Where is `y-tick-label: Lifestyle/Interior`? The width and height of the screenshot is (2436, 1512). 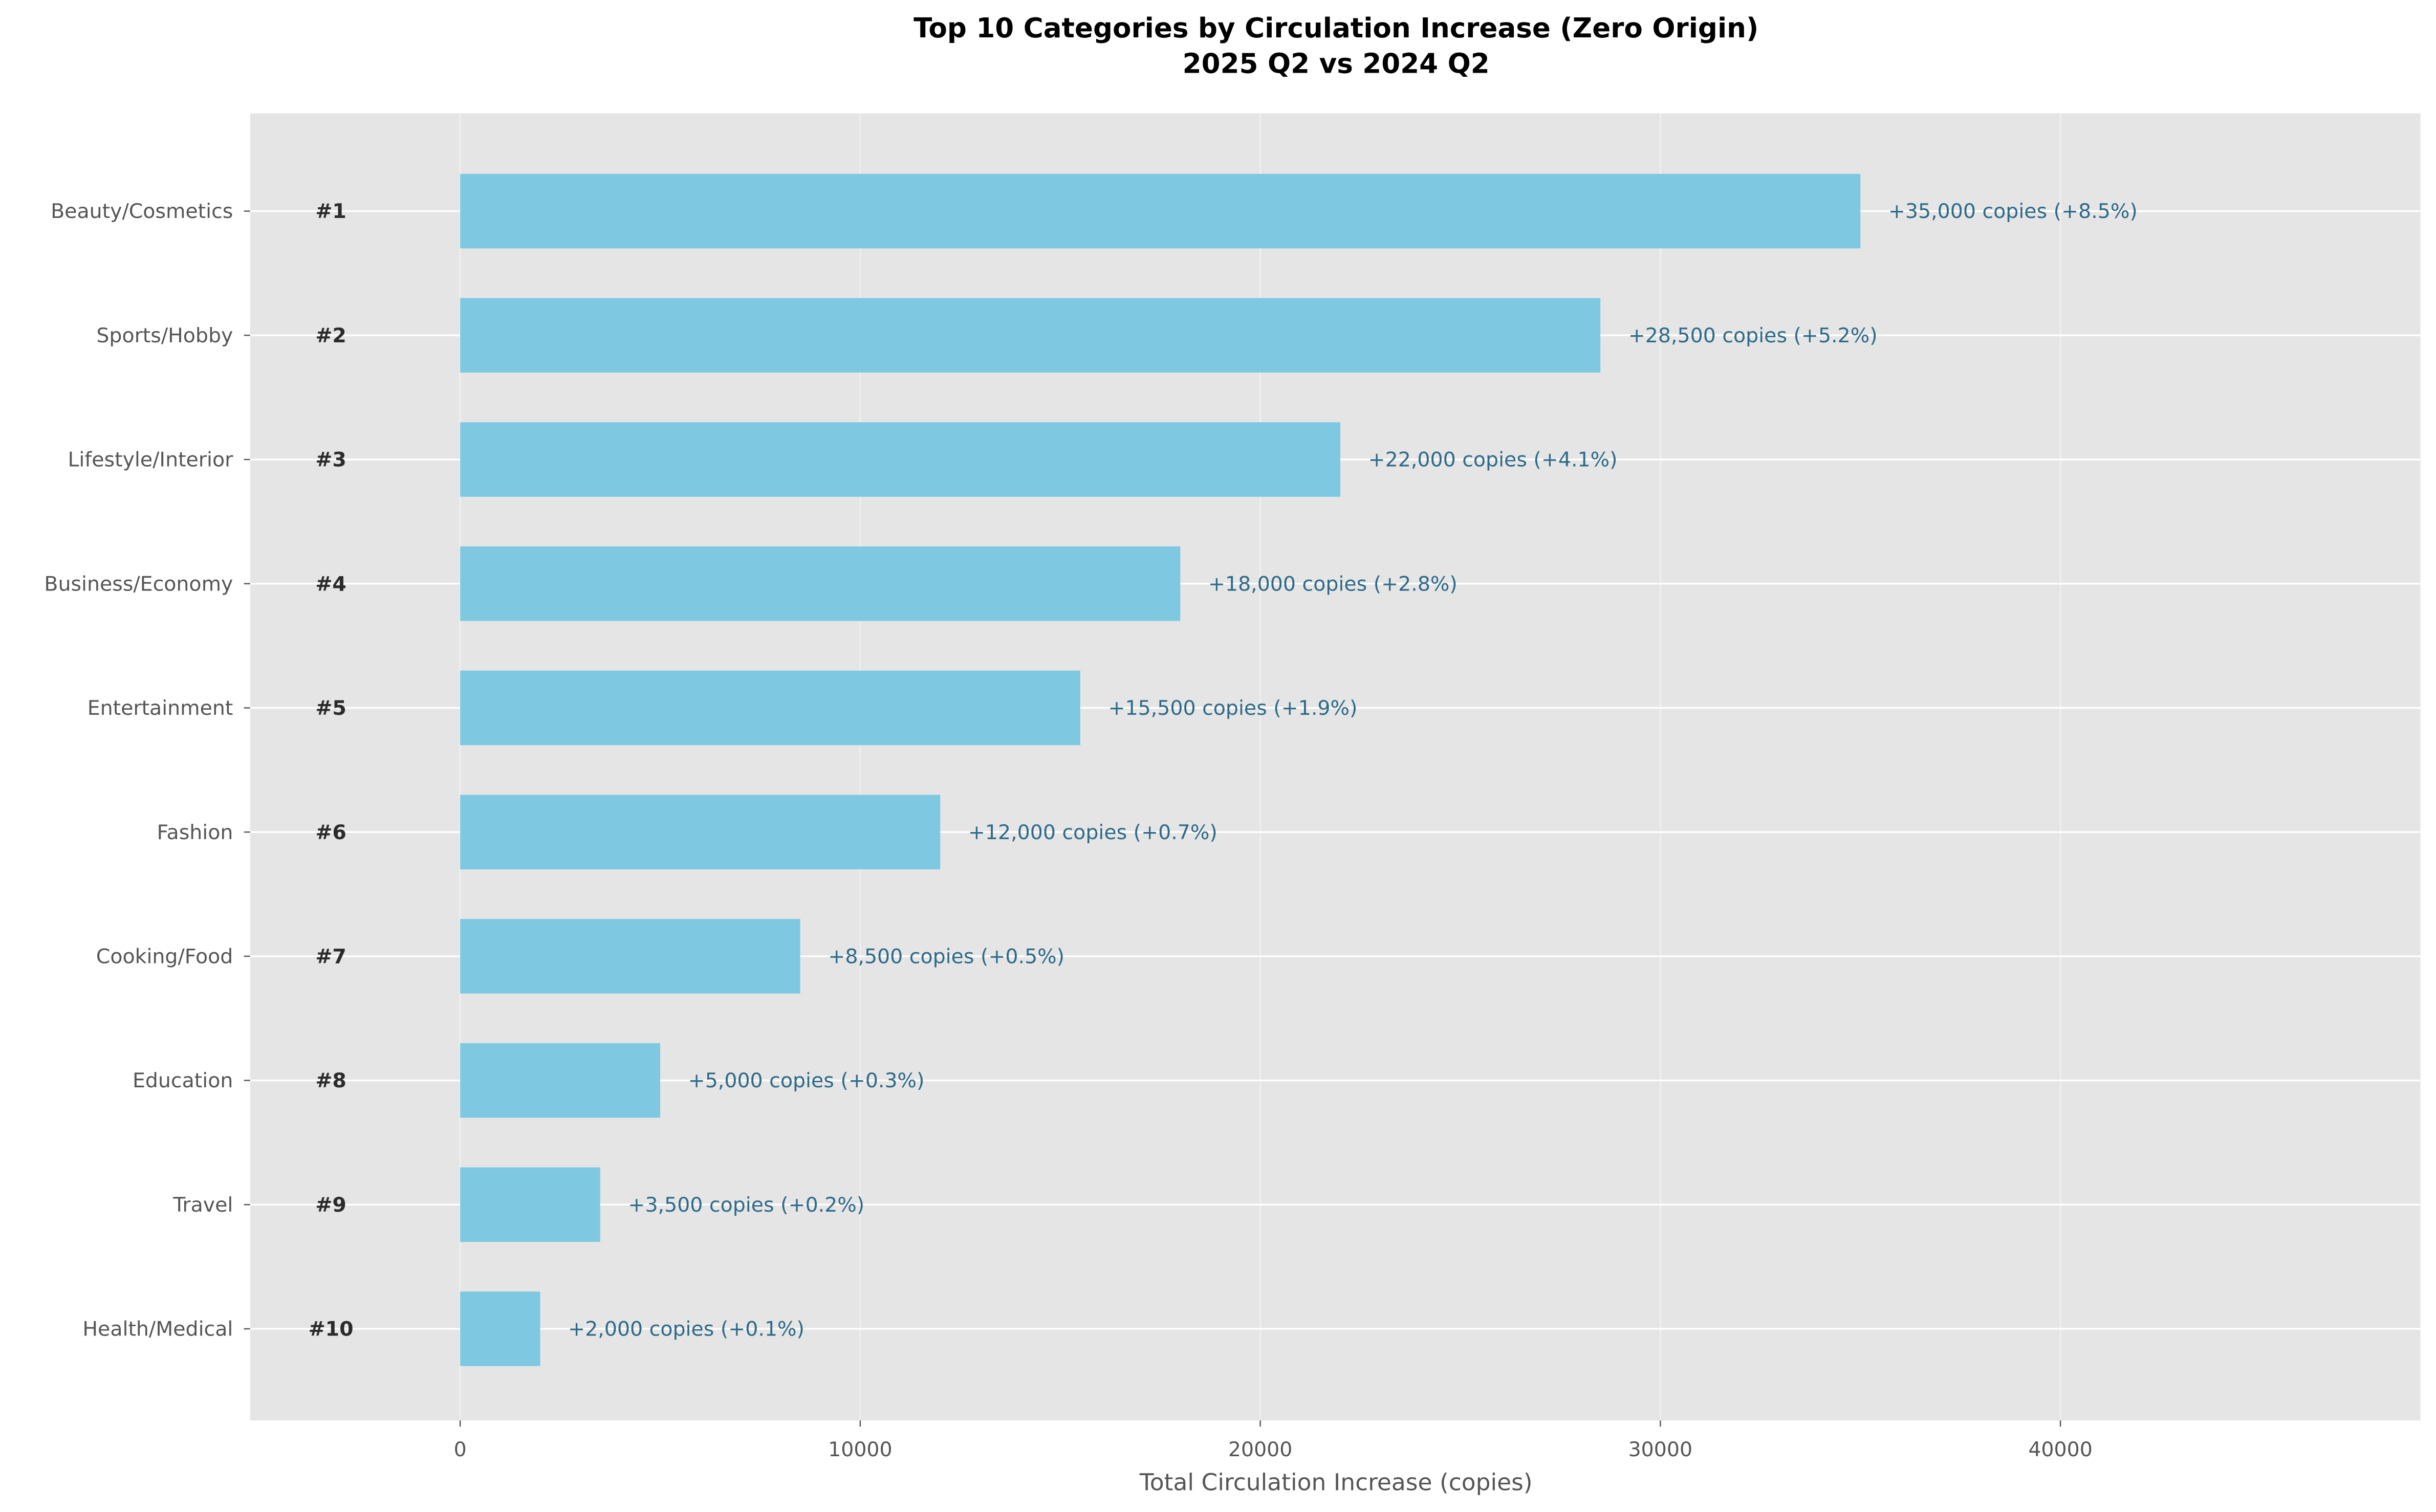 y-tick-label: Lifestyle/Interior is located at coordinates (150, 460).